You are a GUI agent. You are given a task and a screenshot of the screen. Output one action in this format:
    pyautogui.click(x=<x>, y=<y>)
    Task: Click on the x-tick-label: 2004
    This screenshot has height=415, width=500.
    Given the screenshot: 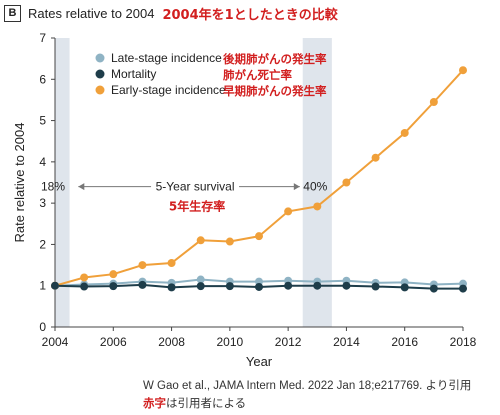 What is the action you would take?
    pyautogui.click(x=55, y=342)
    